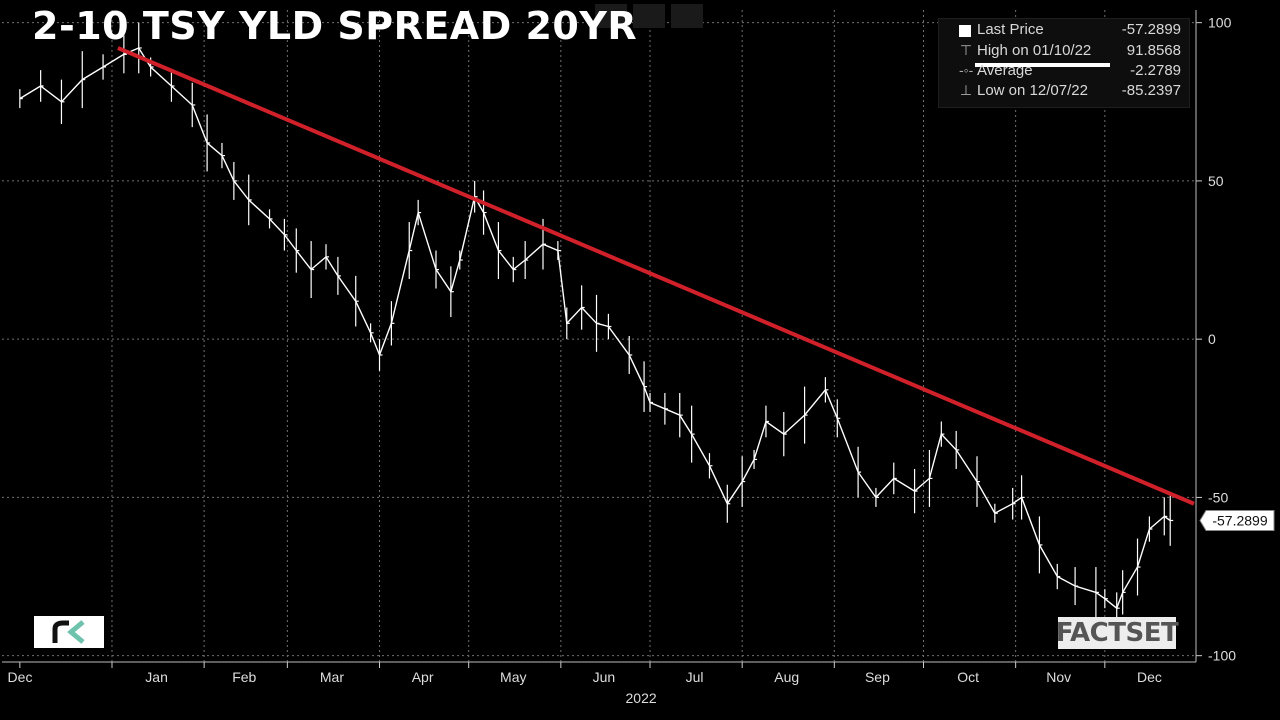  What do you see at coordinates (156, 677) in the screenshot?
I see `x-tick-label: Jan` at bounding box center [156, 677].